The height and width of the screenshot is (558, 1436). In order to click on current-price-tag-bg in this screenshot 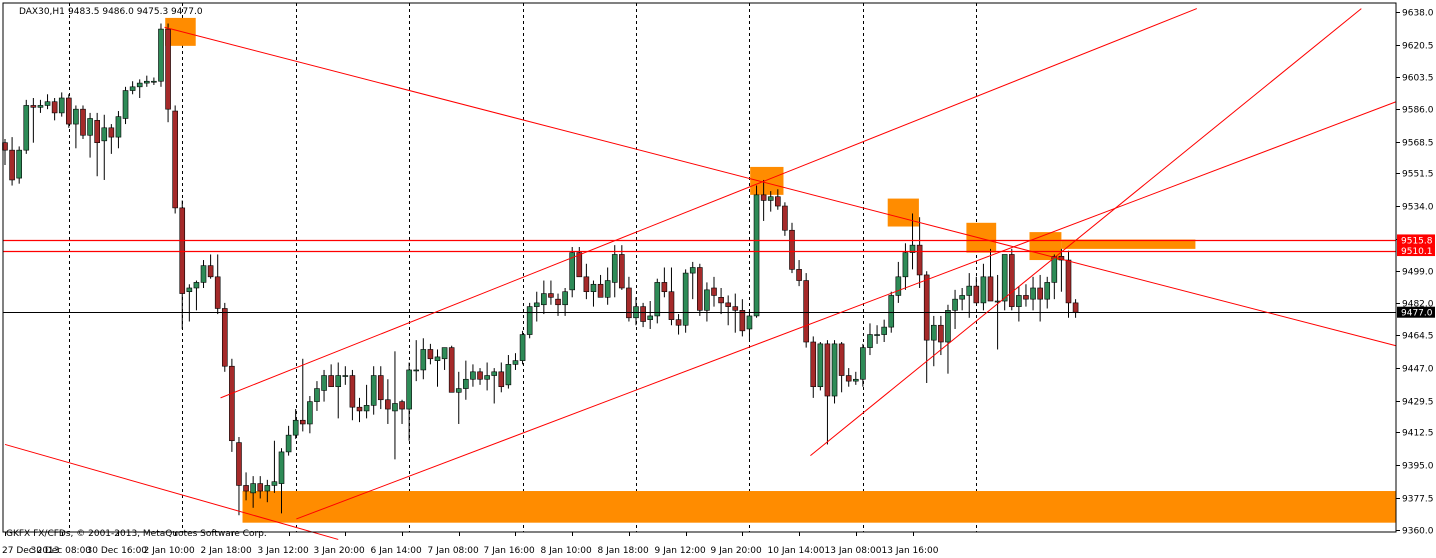, I will do `click(1416, 312)`.